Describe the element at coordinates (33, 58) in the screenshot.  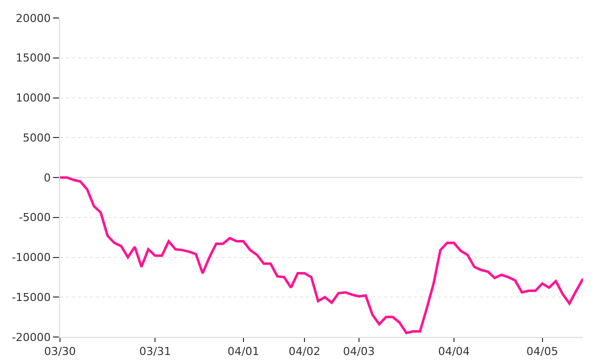
I see `y-tick-label: 15000` at that location.